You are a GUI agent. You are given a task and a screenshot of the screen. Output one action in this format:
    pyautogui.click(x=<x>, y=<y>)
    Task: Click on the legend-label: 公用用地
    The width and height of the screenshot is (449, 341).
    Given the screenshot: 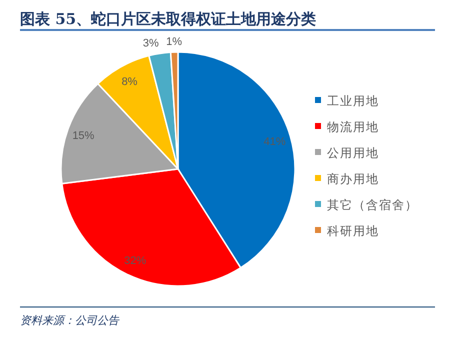 What is the action you would take?
    pyautogui.click(x=353, y=153)
    